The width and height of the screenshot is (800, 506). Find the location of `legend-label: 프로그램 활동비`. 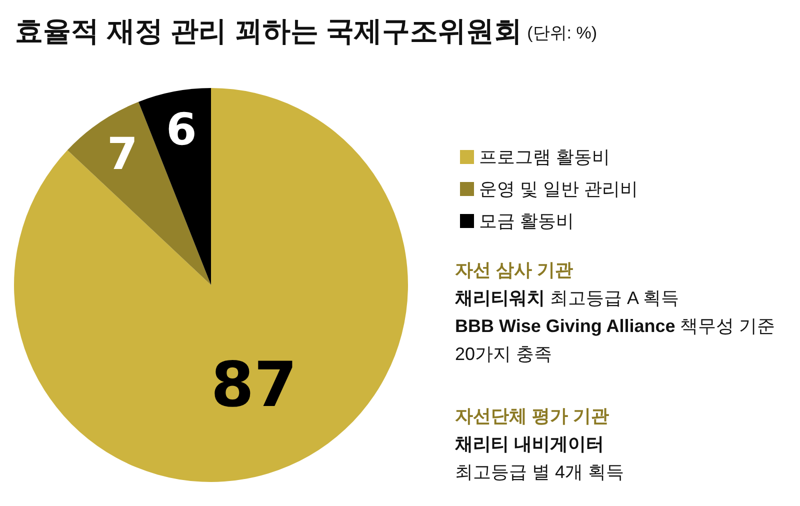

legend-label: 프로그램 활동비 is located at coordinates (544, 157).